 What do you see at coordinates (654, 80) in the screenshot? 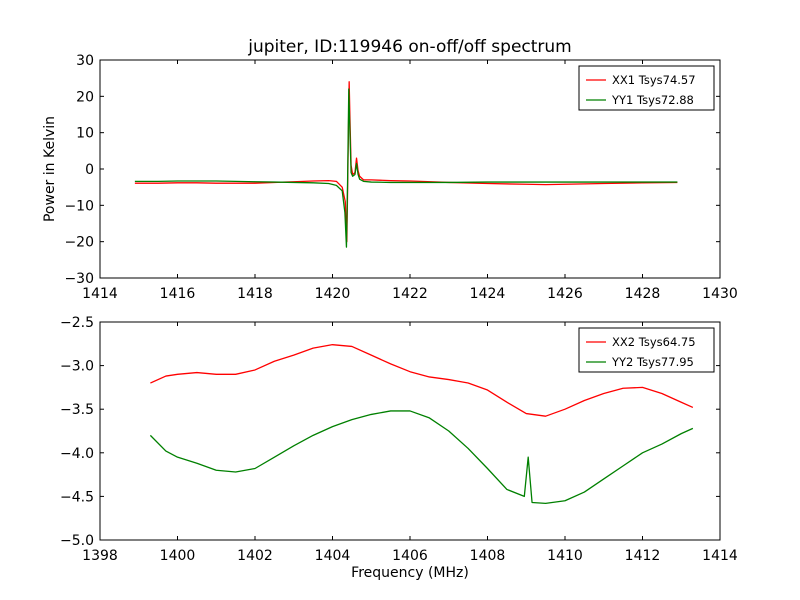
I see `legend-entry: XX1 Tsys74.57` at bounding box center [654, 80].